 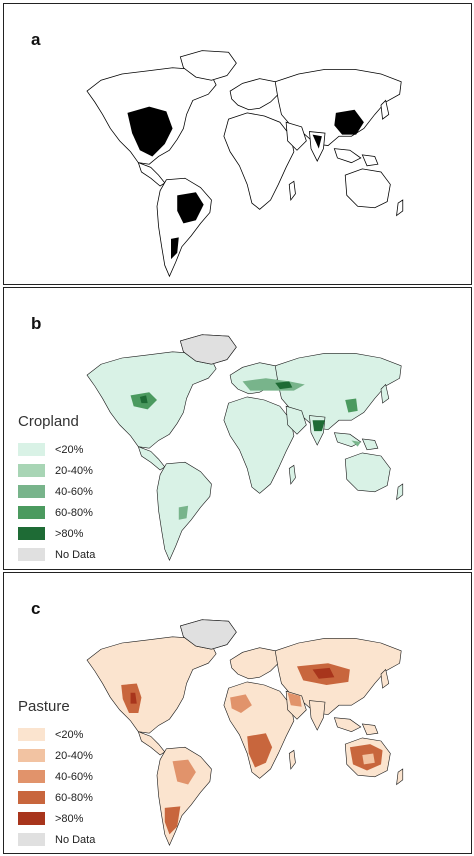 I want to click on pasture-intensity-patches, so click(x=252, y=749).